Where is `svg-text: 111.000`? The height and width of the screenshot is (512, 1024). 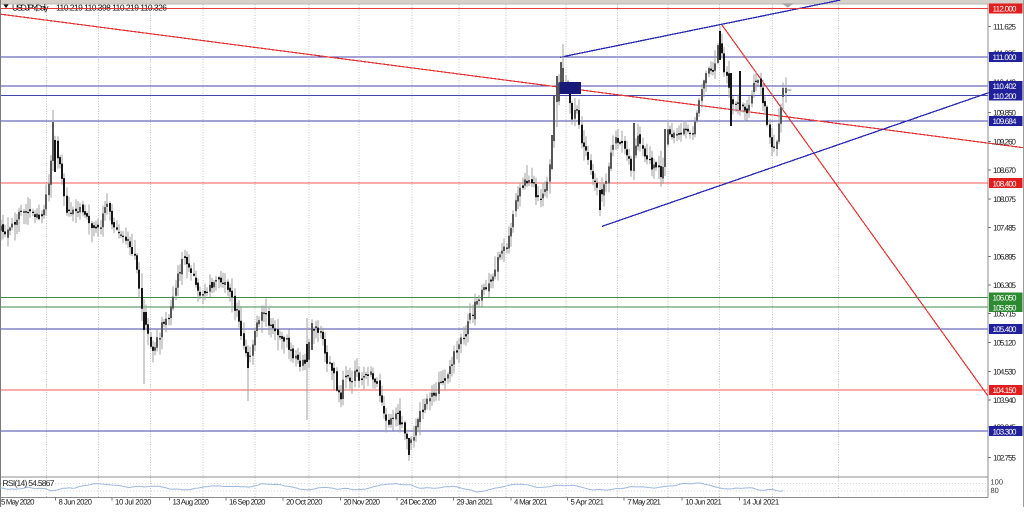 svg-text: 111.000 is located at coordinates (1005, 57).